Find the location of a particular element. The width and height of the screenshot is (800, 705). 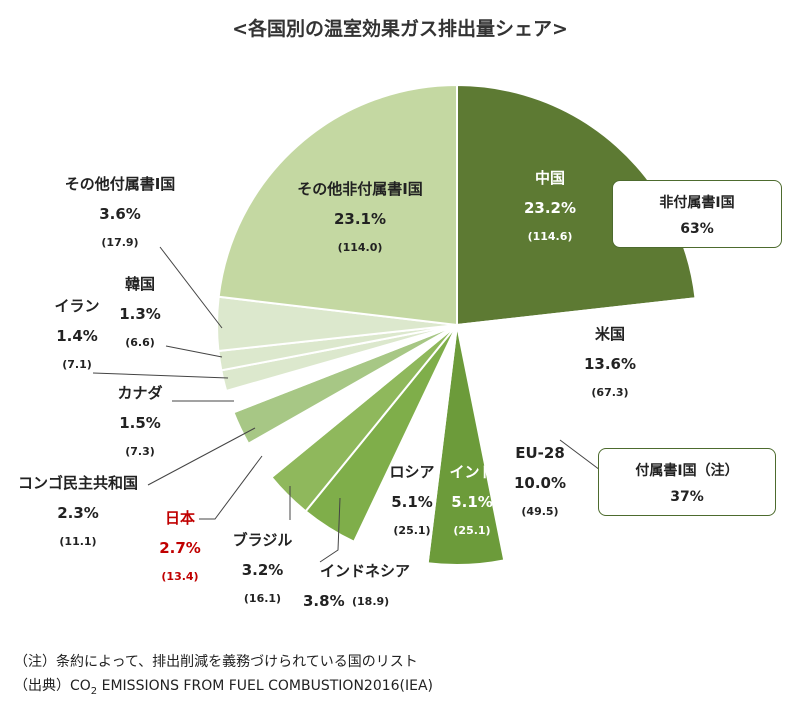

label-japan: 日本 2.7% (13.4) is located at coordinates (180, 546).